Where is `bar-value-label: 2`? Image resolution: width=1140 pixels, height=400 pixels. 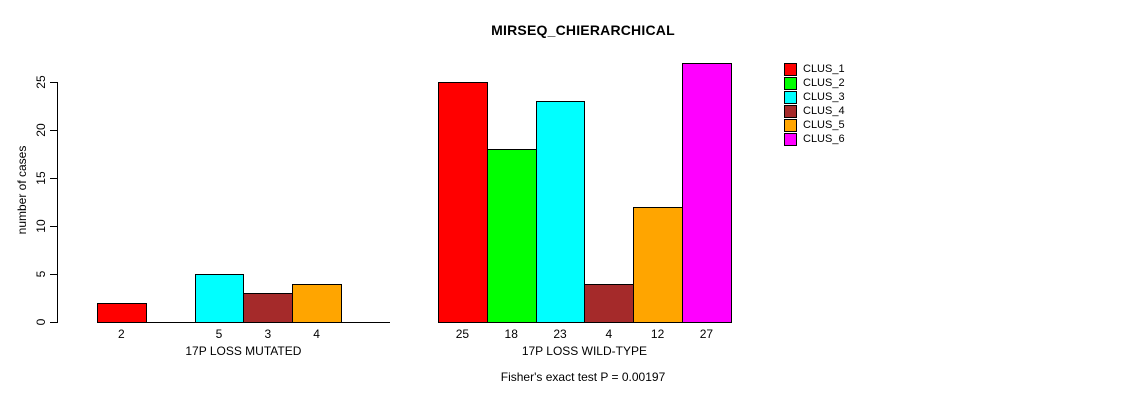
bar-value-label: 2 is located at coordinates (121, 334).